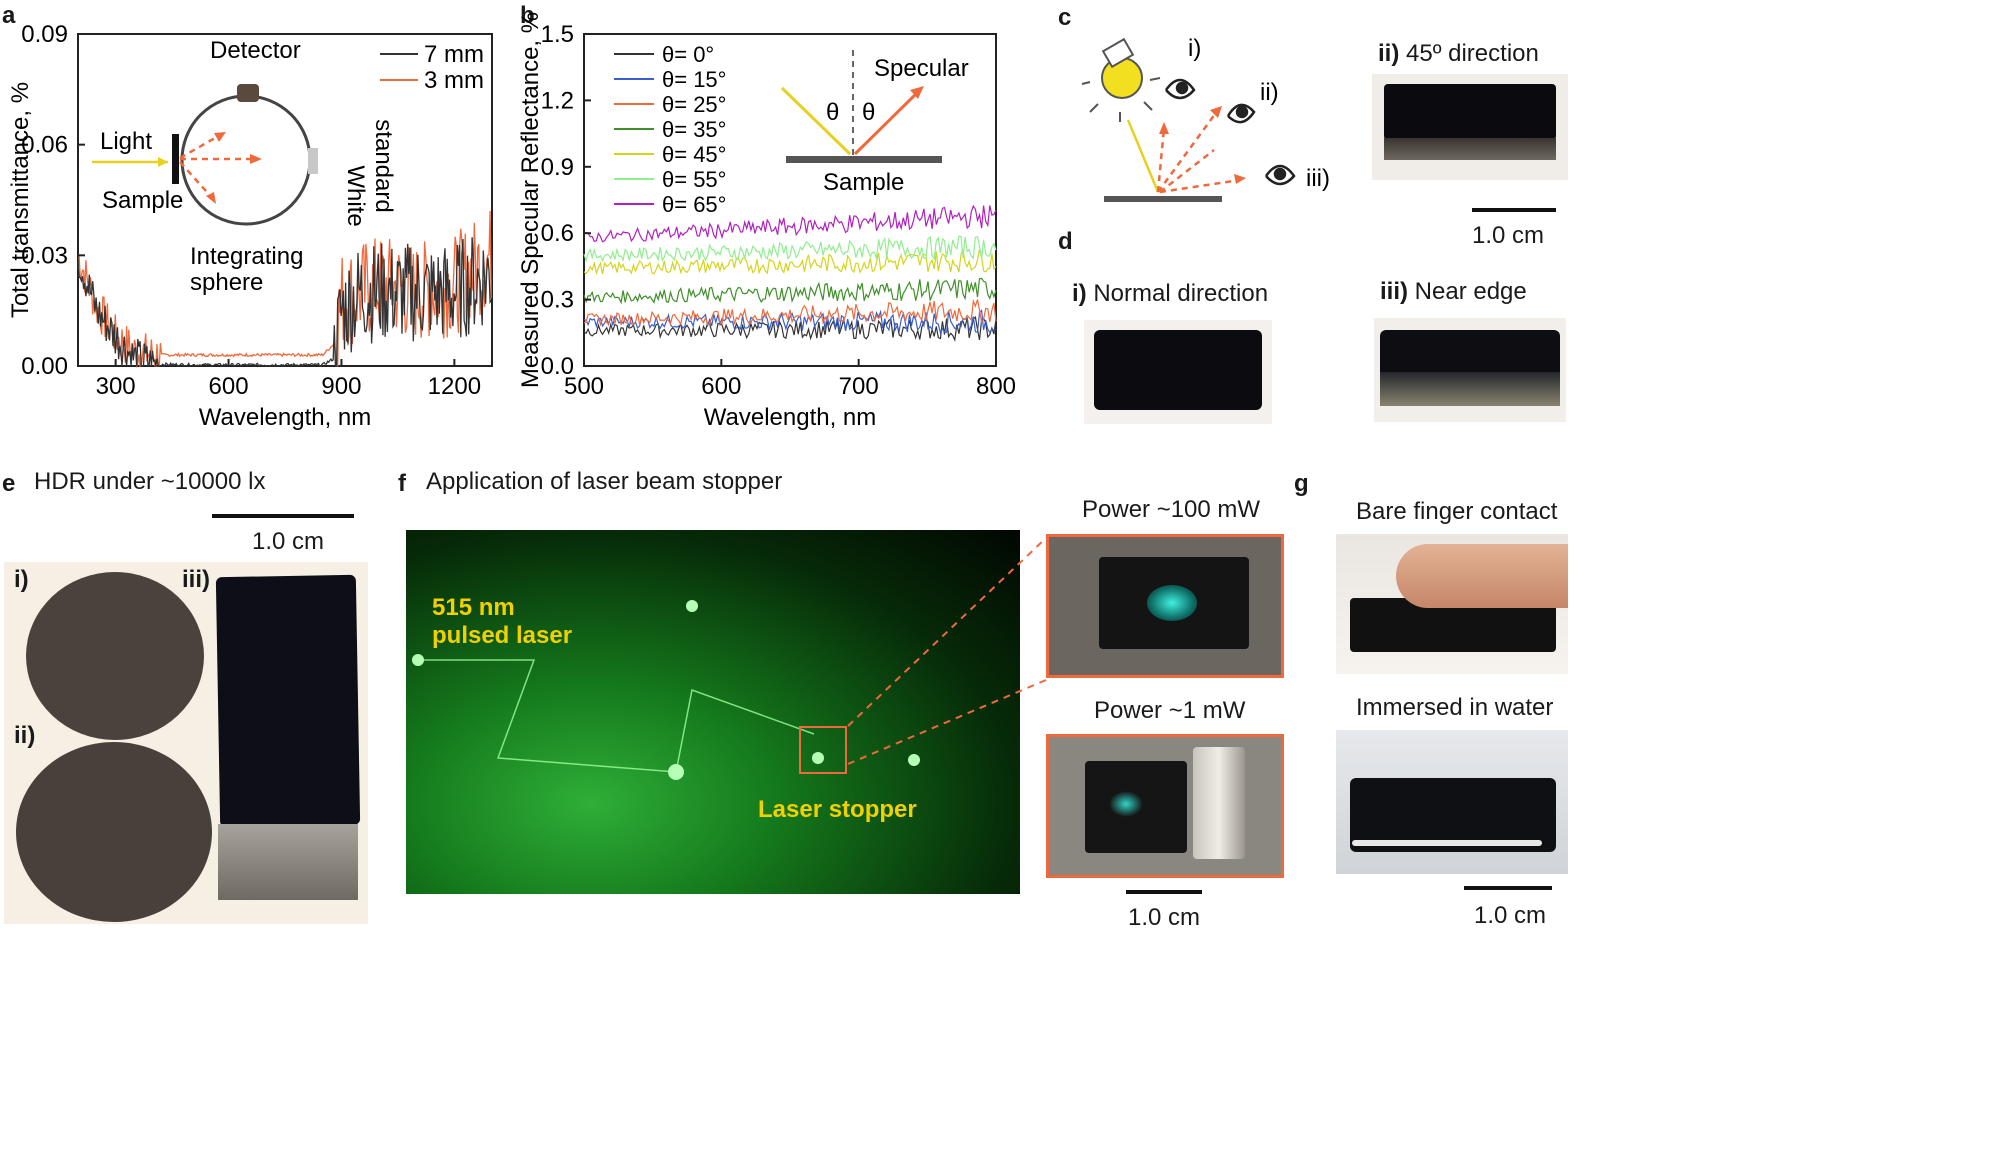  I want to click on photo-finger-contact, so click(1452, 604).